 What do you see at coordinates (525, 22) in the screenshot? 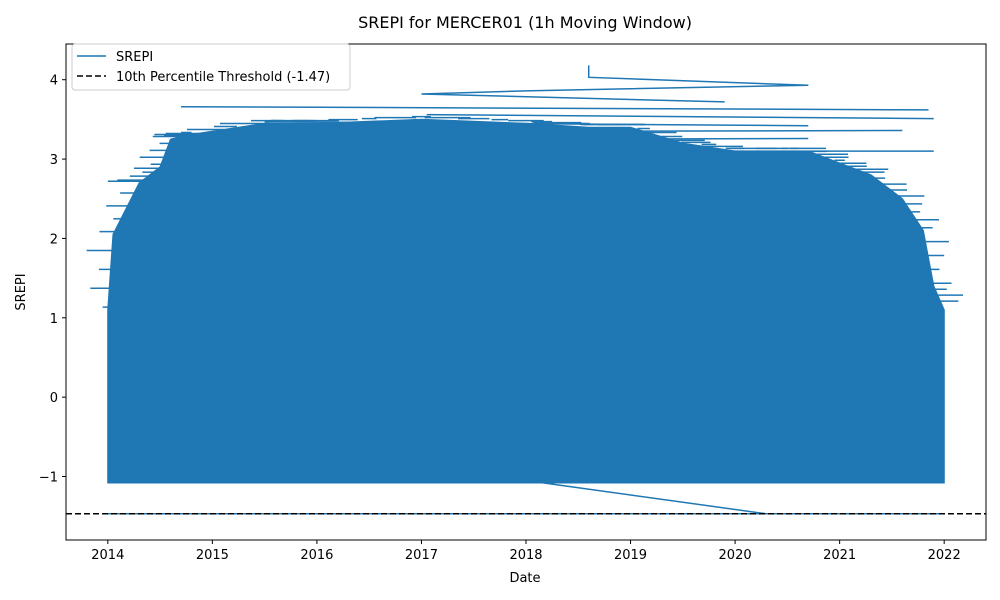
I see `chart-title: SREPI for MERCER01 (1h Moving Window)` at bounding box center [525, 22].